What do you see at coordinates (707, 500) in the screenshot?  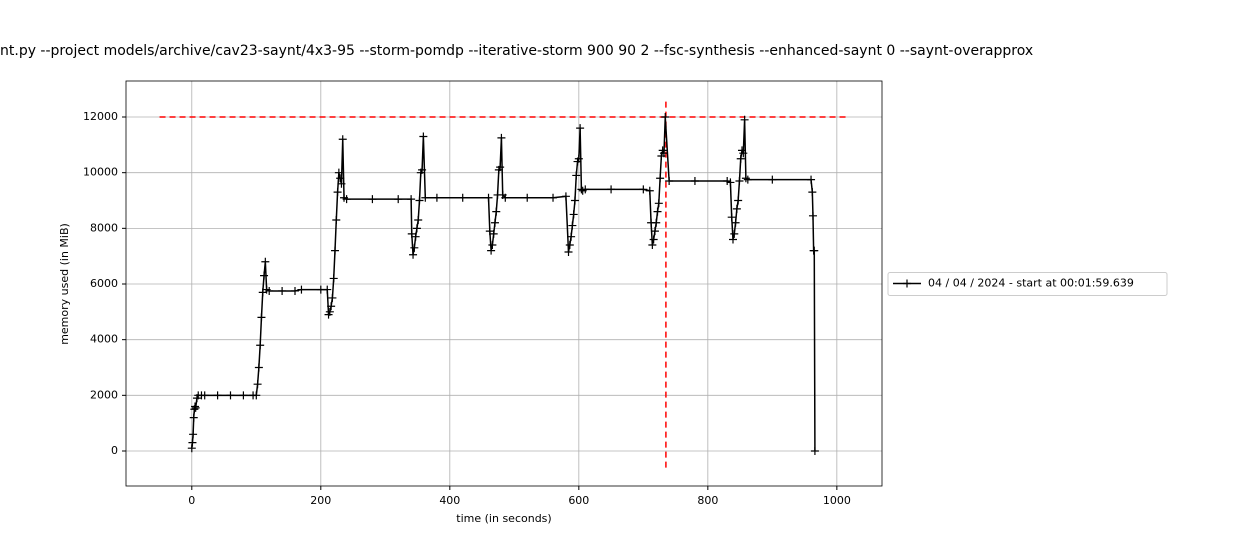 I see `x-tick-label: 800` at bounding box center [707, 500].